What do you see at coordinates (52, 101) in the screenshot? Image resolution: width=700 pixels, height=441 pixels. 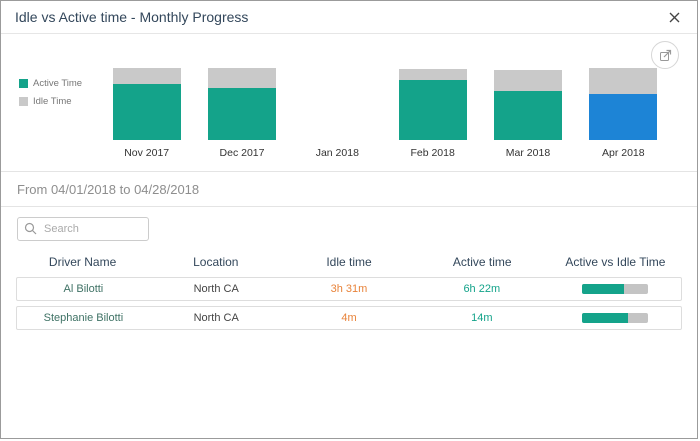 I see `legend-label-idle: Idle Time` at bounding box center [52, 101].